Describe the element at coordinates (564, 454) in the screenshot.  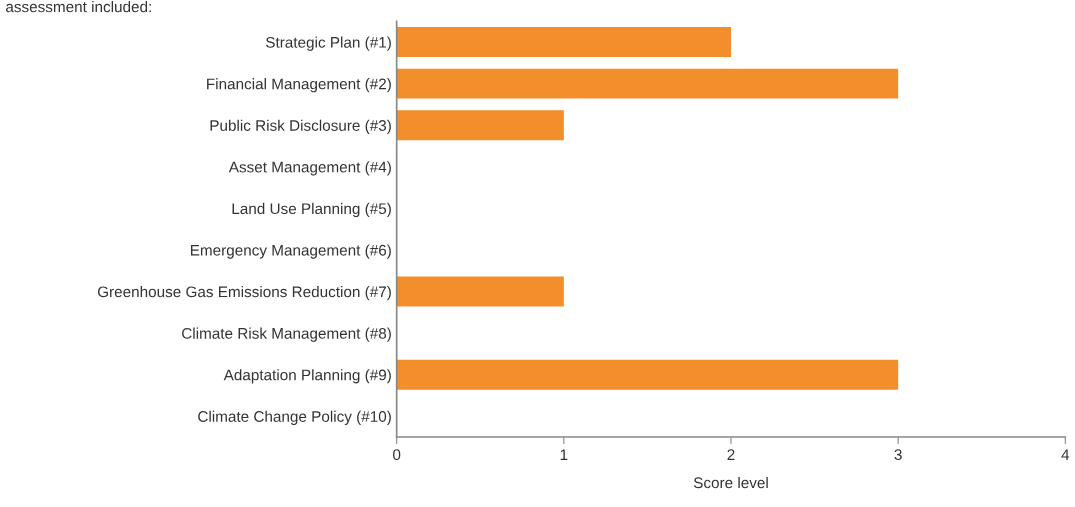
I see `x-tick-label: 1` at that location.